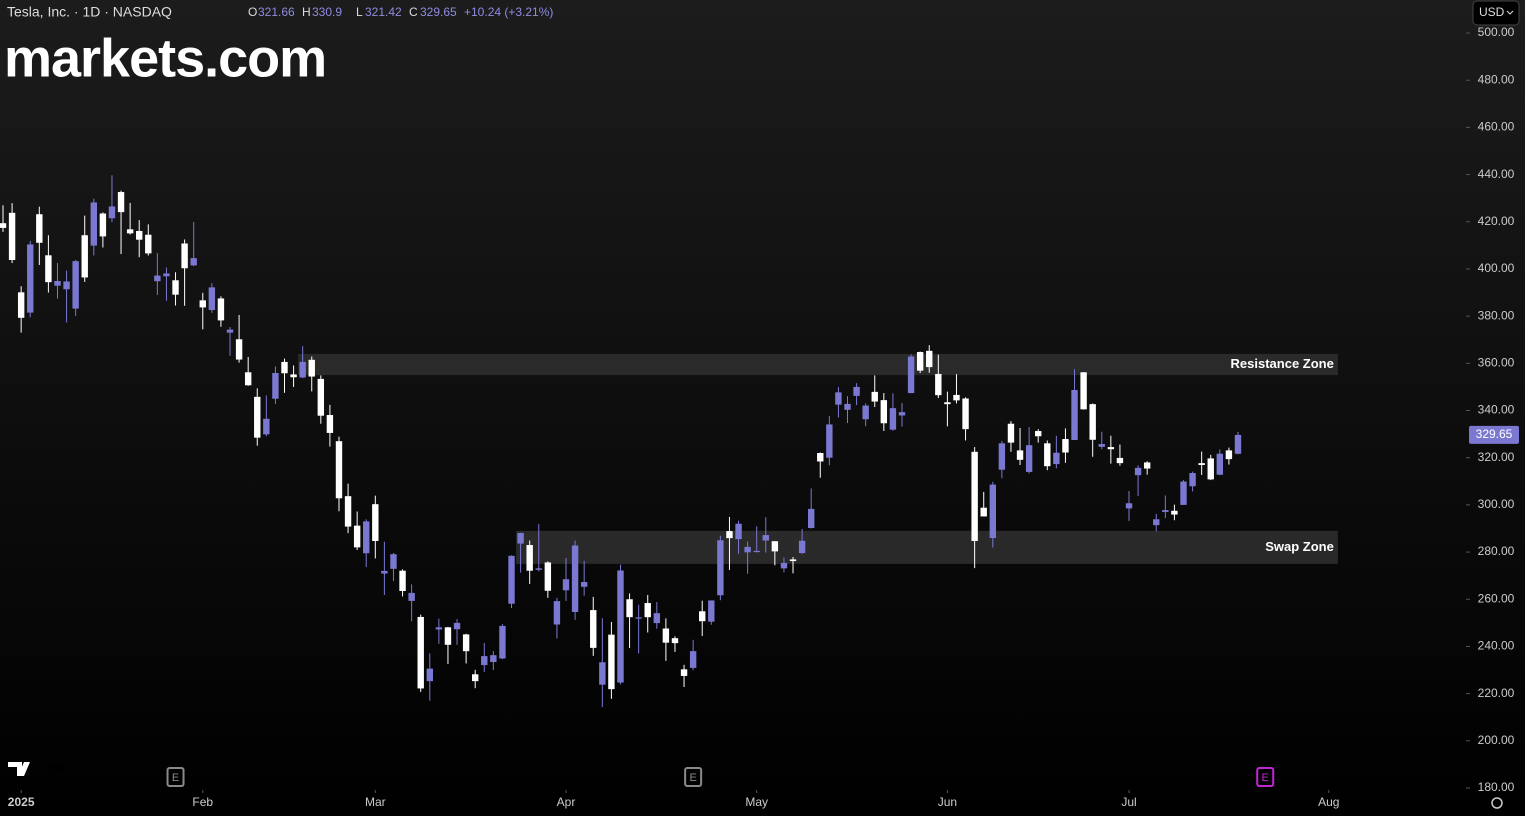 This screenshot has width=1525, height=816. What do you see at coordinates (1496, 457) in the screenshot?
I see `y-tick-label: 320.00` at bounding box center [1496, 457].